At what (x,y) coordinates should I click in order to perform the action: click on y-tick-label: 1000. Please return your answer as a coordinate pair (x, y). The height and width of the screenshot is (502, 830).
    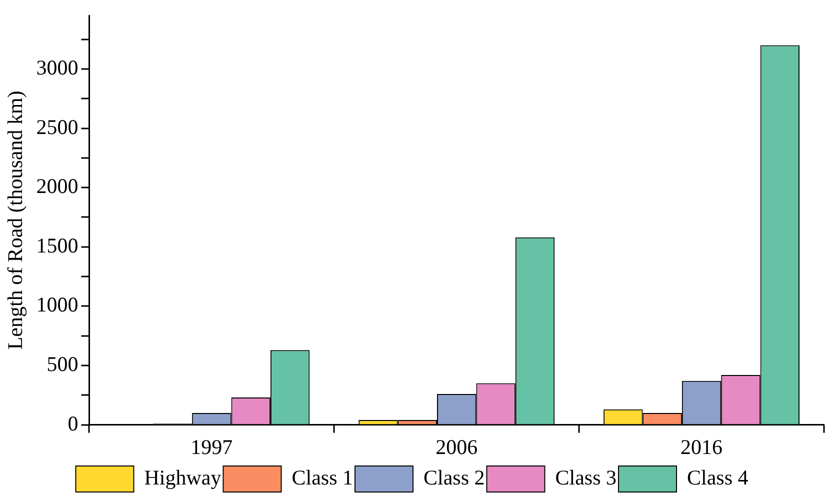
    Looking at the image, I should click on (57, 304).